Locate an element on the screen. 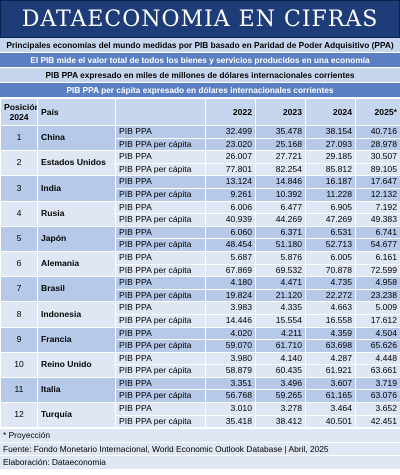 The width and height of the screenshot is (400, 475). value-cell: 38.154 is located at coordinates (330, 132).